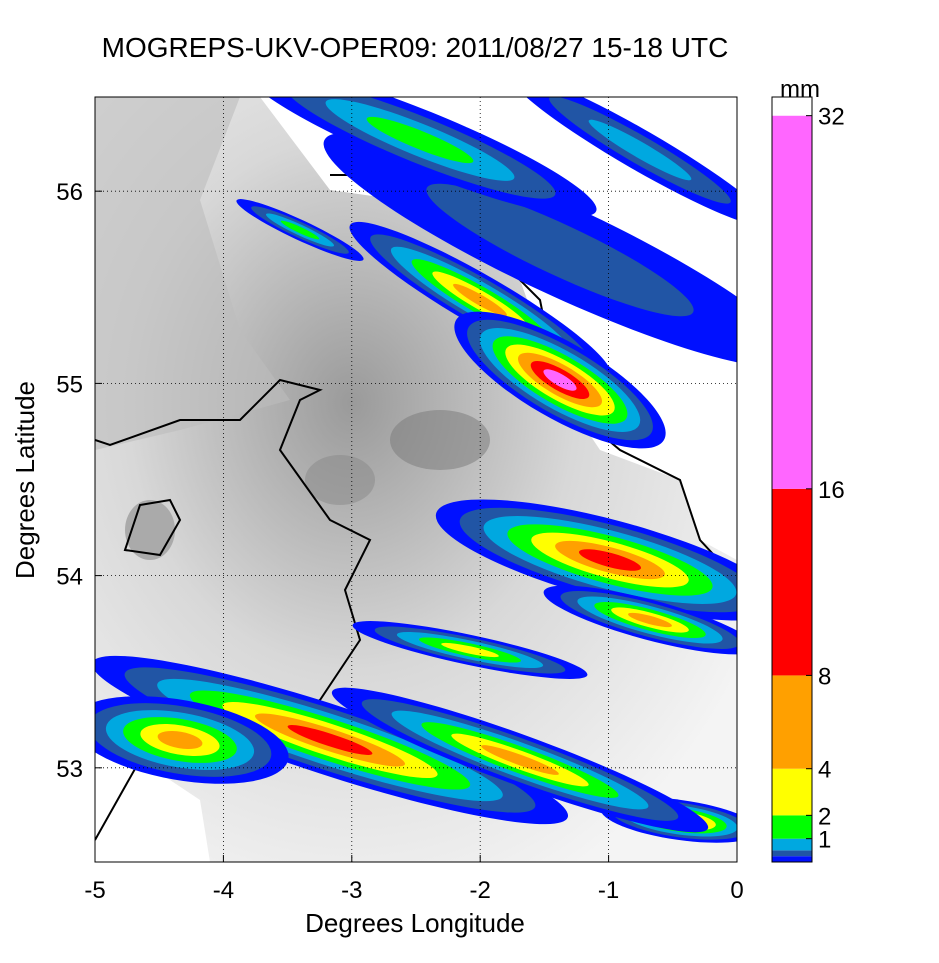 This screenshot has width=939, height=963. Describe the element at coordinates (94, 890) in the screenshot. I see `x-tick-label: -5` at that location.